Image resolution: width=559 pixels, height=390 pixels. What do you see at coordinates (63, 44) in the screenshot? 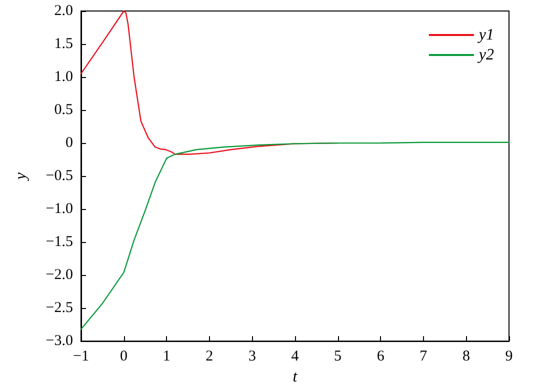
I see `y-tick-label: 1.5` at bounding box center [63, 44].